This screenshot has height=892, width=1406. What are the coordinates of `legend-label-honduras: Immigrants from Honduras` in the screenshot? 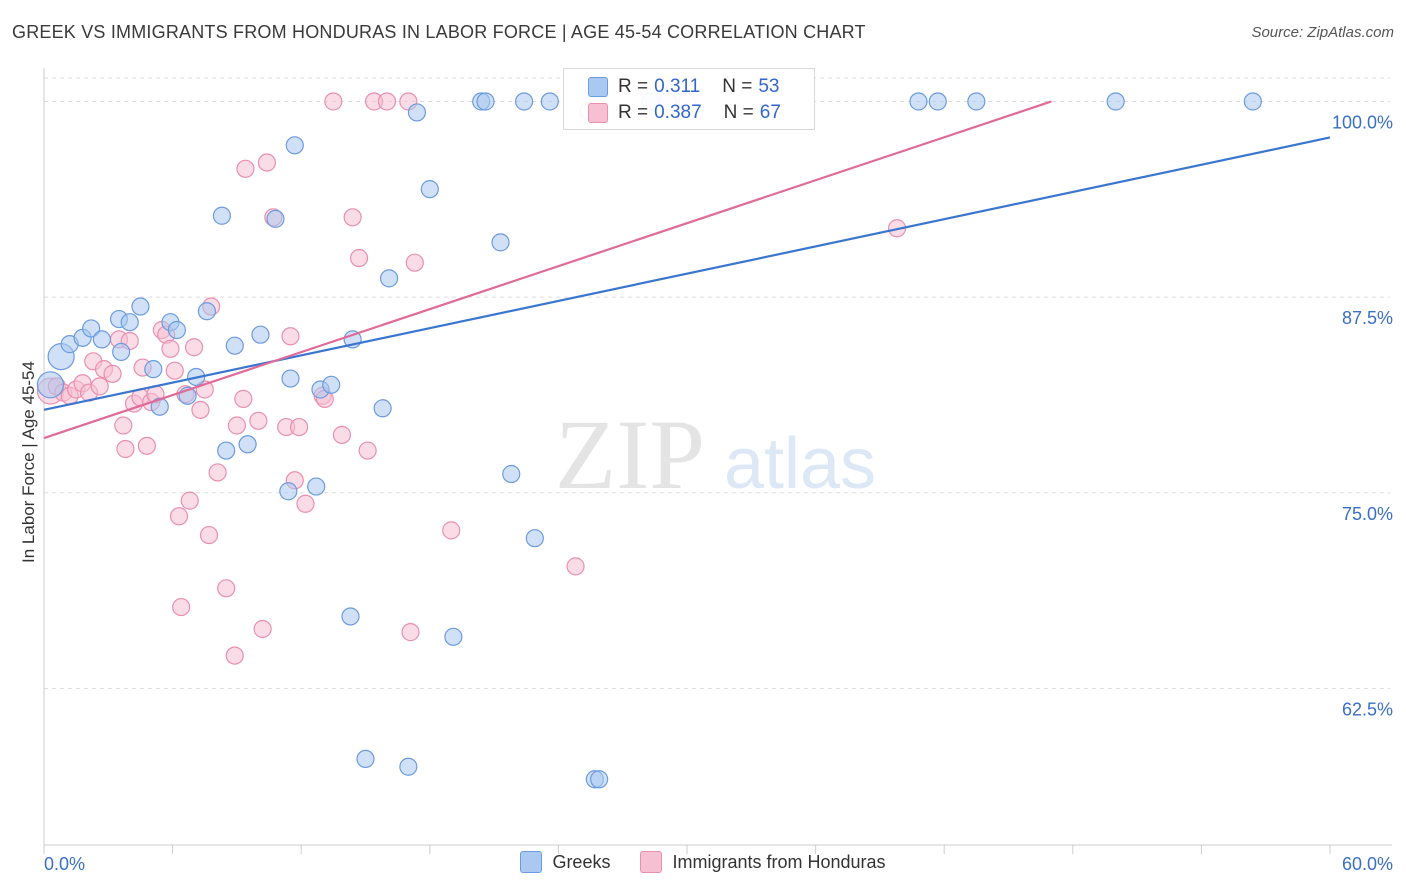 It's located at (779, 861).